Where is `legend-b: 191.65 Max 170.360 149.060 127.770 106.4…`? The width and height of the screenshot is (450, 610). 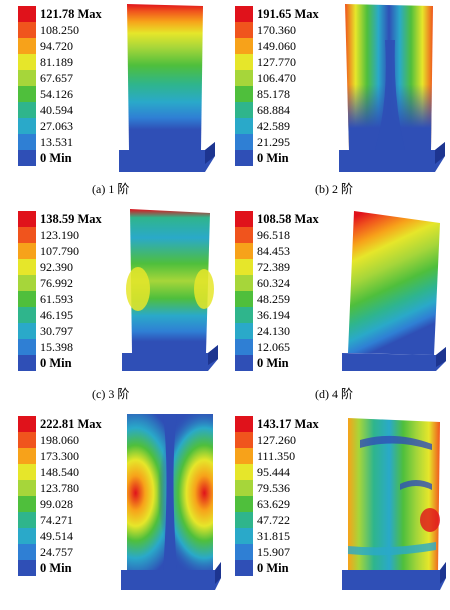
legend-b: 191.65 Max 170.360 149.060 127.770 106.4… is located at coordinates (292, 86).